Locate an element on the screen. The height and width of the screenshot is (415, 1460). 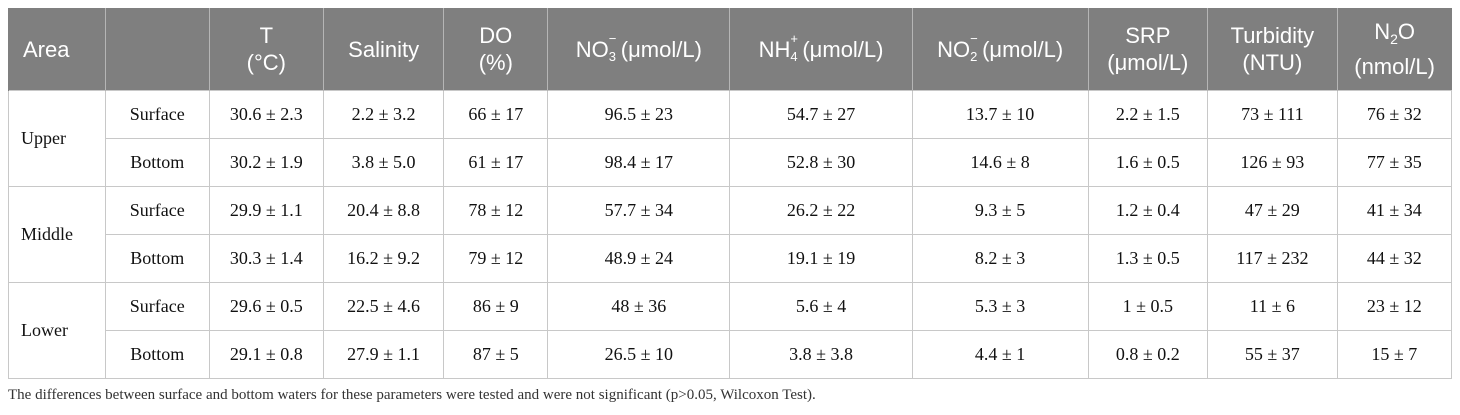
table-cell: 66 ± 17 is located at coordinates (496, 114).